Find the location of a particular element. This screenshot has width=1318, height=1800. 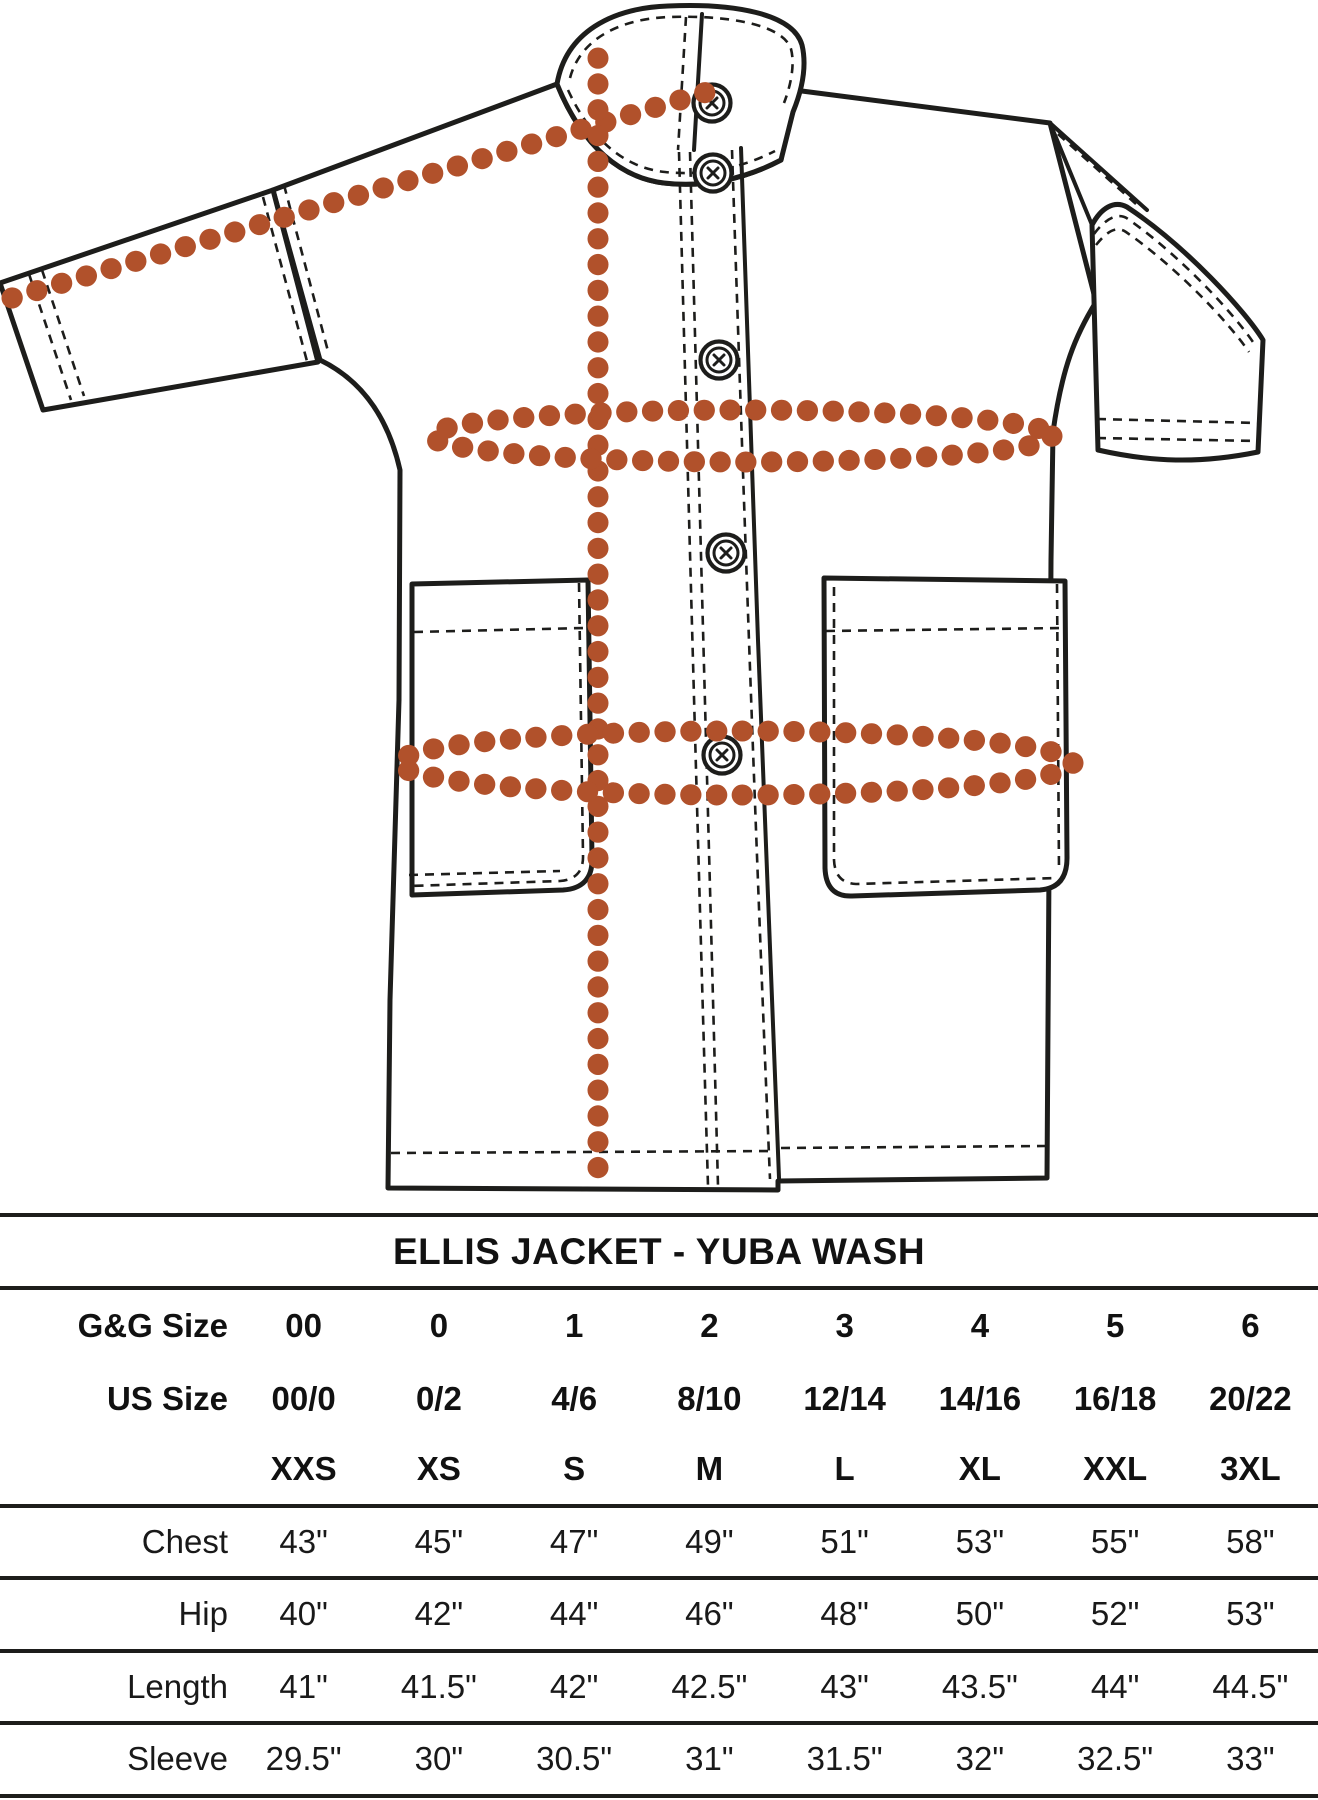

row-label: Length is located at coordinates (177, 1686).